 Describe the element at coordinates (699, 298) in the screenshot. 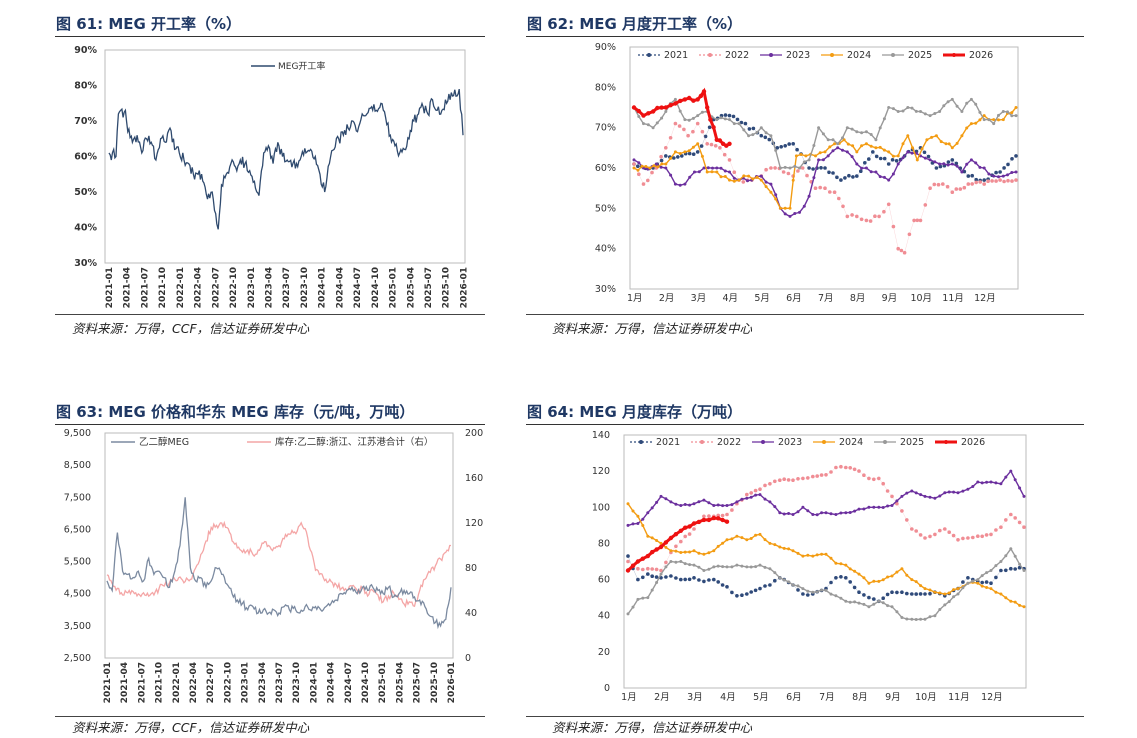

I see `fig62-xtick-label: 3月` at that location.